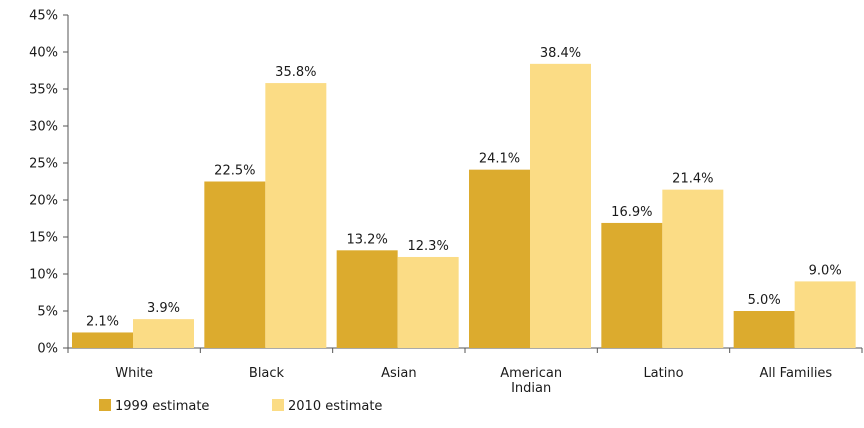 The width and height of the screenshot is (864, 428). I want to click on x-category-label: All Families, so click(795, 373).